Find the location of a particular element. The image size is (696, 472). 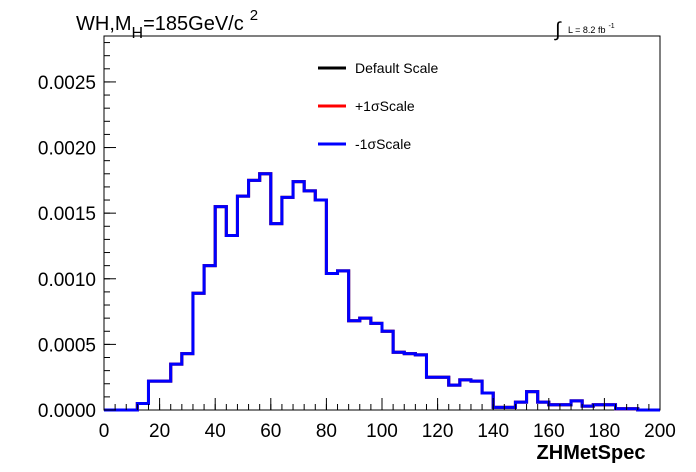

x-tick-label: 160 is located at coordinates (549, 431).